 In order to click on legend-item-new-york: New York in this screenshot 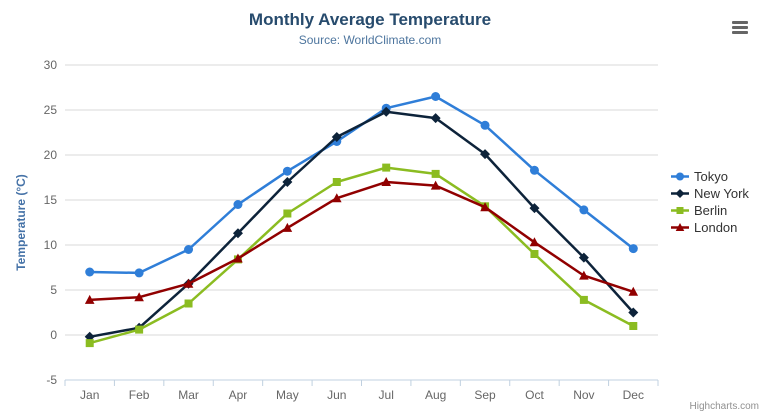, I will do `click(710, 193)`.